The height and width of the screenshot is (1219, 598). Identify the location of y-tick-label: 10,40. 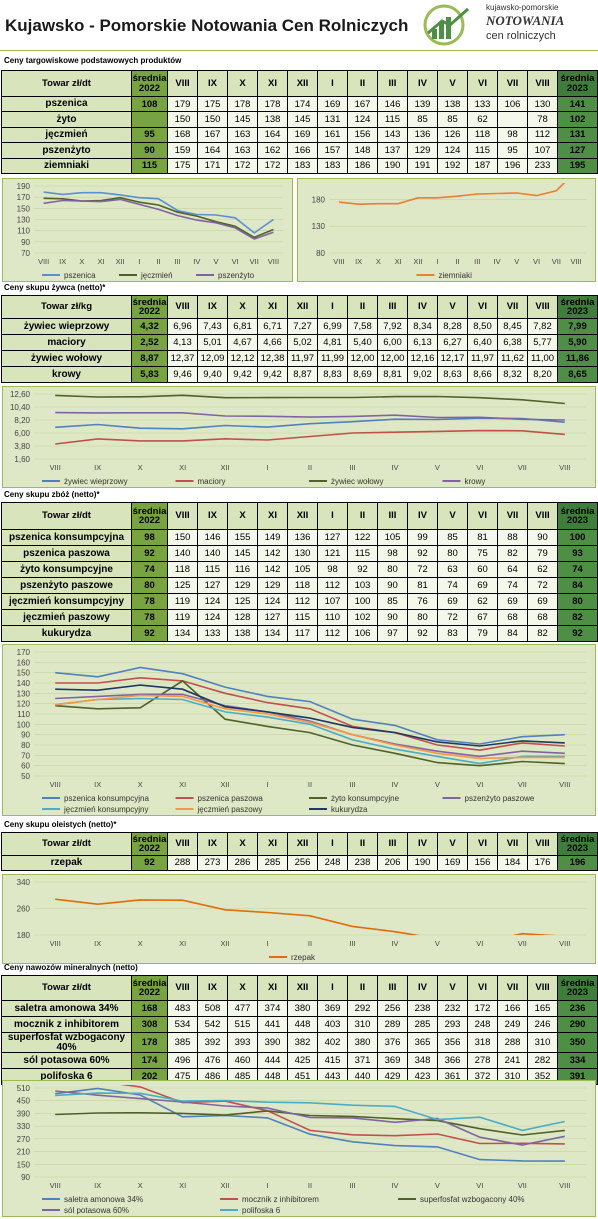
(20, 407).